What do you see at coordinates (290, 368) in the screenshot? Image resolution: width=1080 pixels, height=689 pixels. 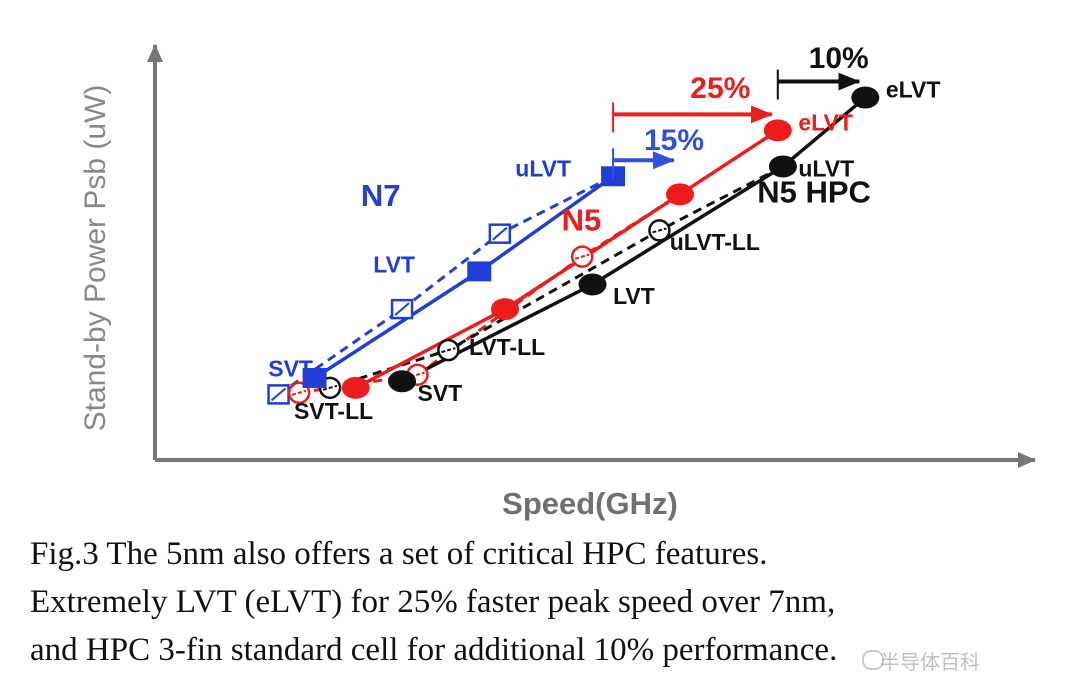 I see `point-label-0: SVT` at bounding box center [290, 368].